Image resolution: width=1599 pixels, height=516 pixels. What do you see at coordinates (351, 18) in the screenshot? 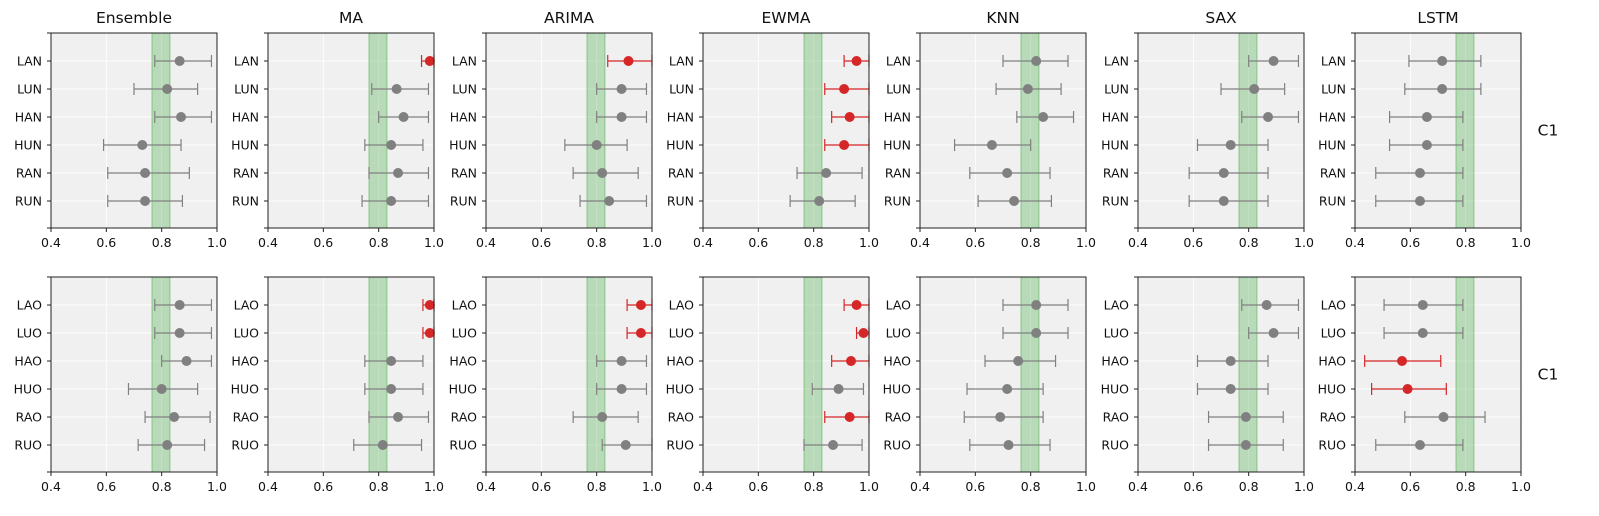
I see `panel-title: MA` at bounding box center [351, 18].